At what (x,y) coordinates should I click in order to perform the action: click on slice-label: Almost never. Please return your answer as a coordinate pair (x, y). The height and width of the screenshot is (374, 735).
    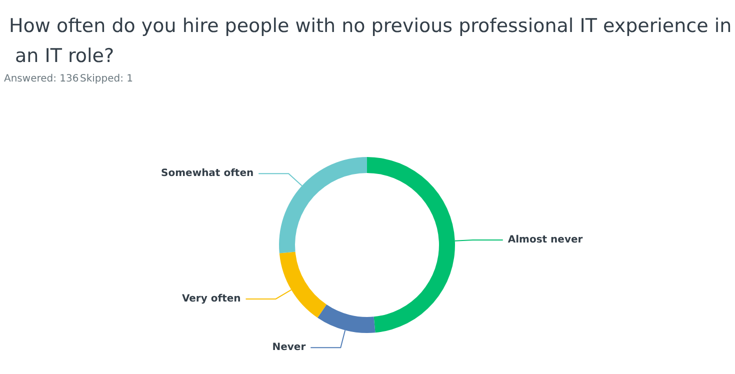
    Looking at the image, I should click on (545, 240).